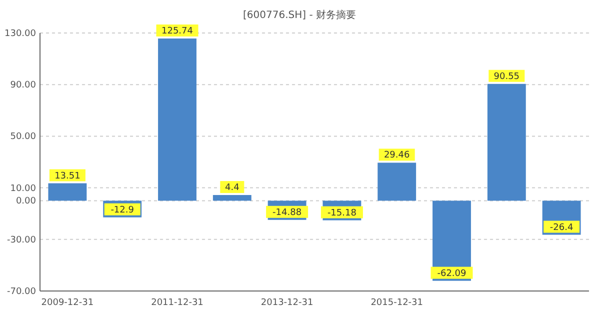  What do you see at coordinates (287, 213) in the screenshot?
I see `data-label: -14.88` at bounding box center [287, 213].